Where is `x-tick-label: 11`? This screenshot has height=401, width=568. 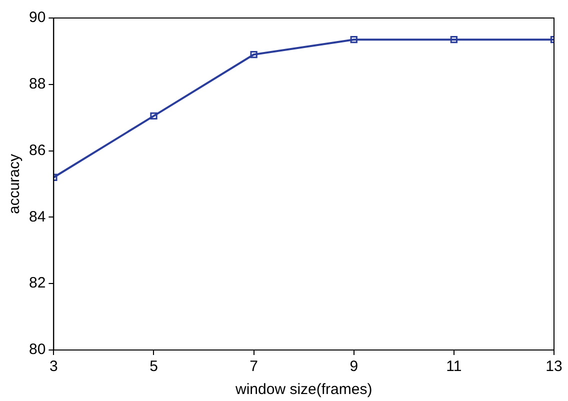
x-tick-label: 11 is located at coordinates (454, 367).